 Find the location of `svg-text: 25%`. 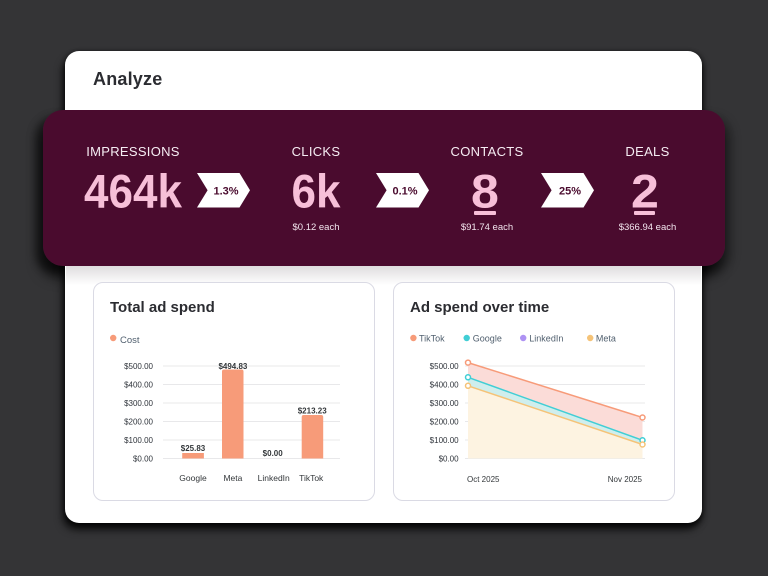

svg-text: 25% is located at coordinates (570, 192).